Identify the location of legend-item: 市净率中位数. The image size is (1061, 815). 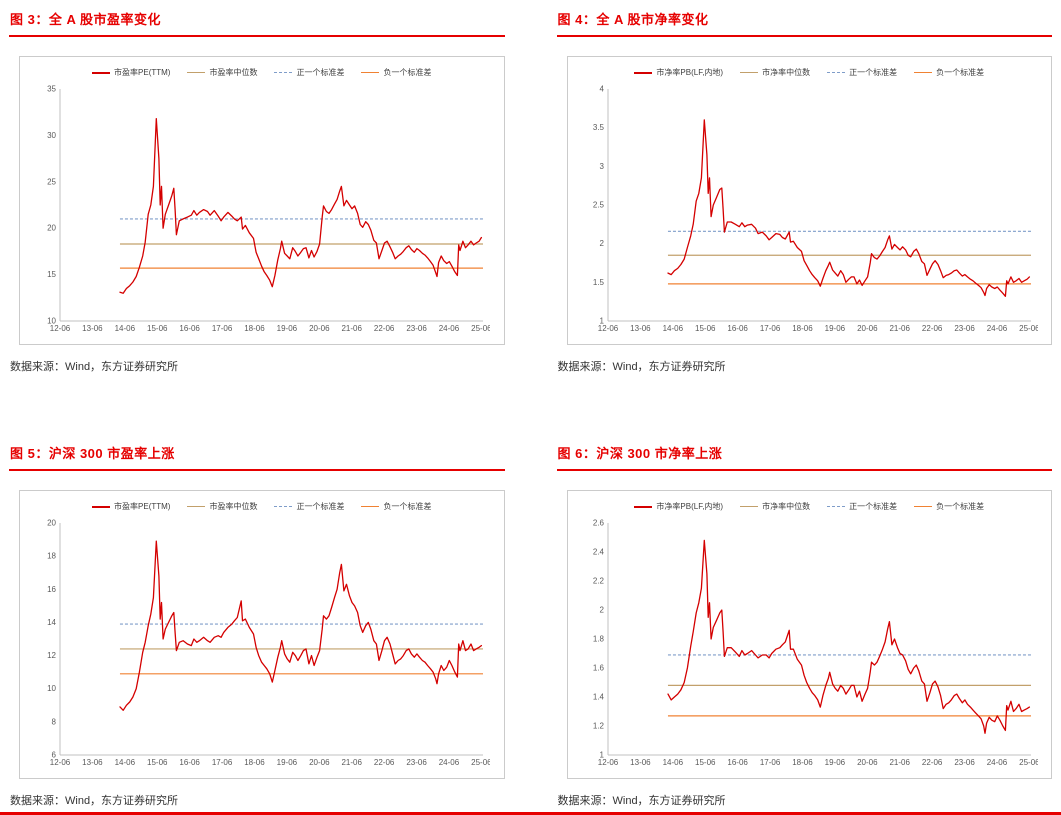
(775, 72).